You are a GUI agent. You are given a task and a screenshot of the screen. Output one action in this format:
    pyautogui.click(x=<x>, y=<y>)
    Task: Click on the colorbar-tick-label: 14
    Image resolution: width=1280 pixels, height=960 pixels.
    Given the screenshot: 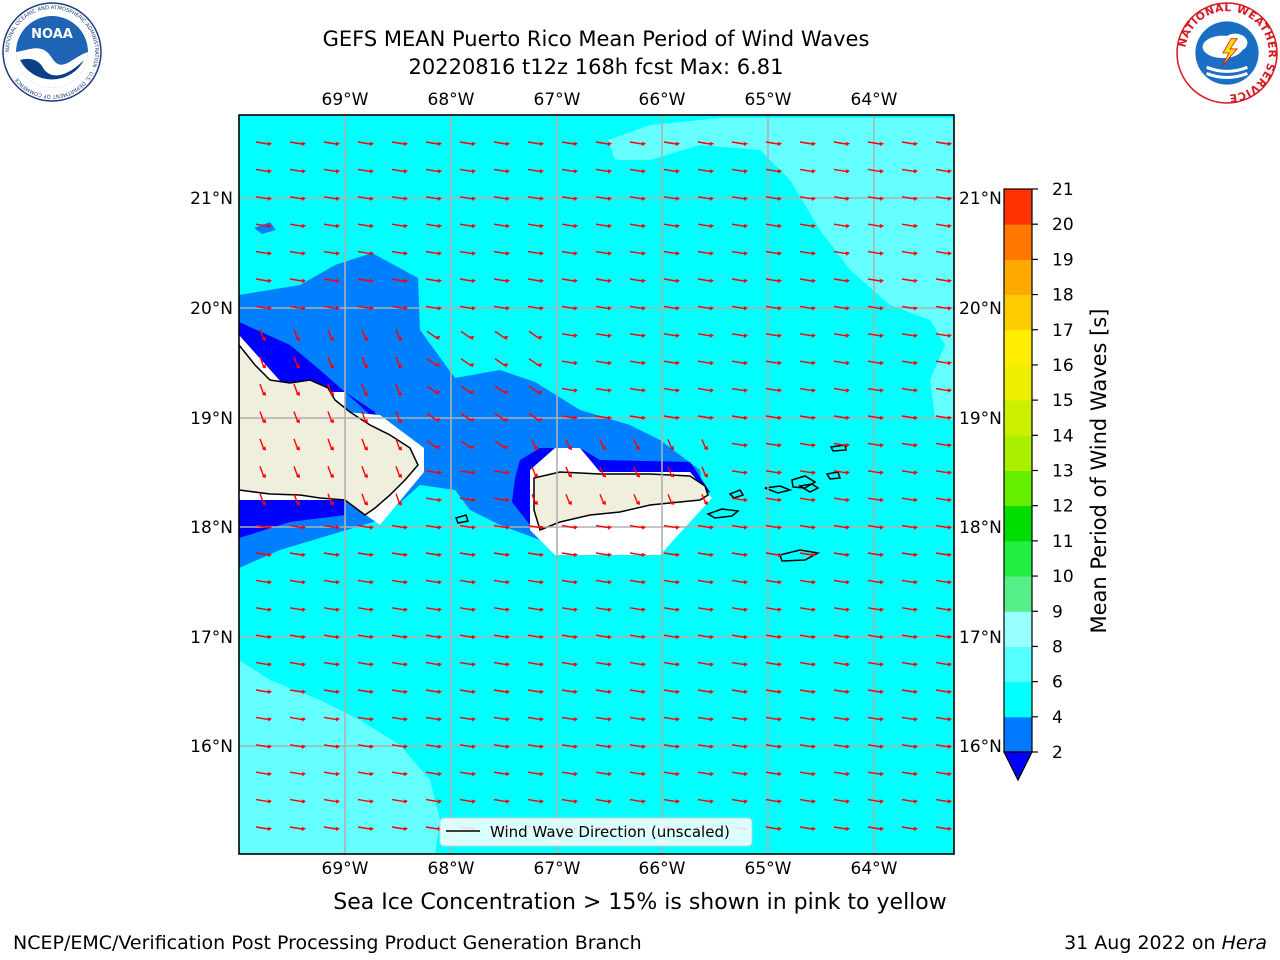 What is the action you would take?
    pyautogui.click(x=1063, y=436)
    